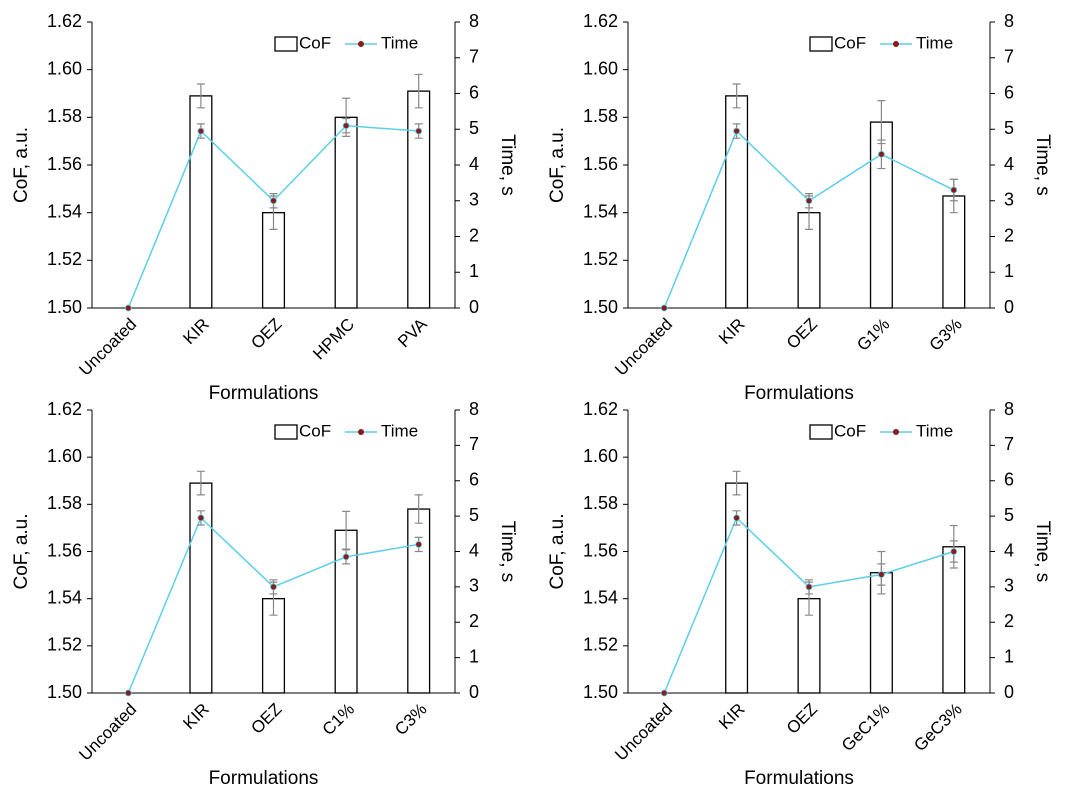 The height and width of the screenshot is (789, 1075). What do you see at coordinates (315, 42) in the screenshot?
I see `legend-label: CoF` at bounding box center [315, 42].